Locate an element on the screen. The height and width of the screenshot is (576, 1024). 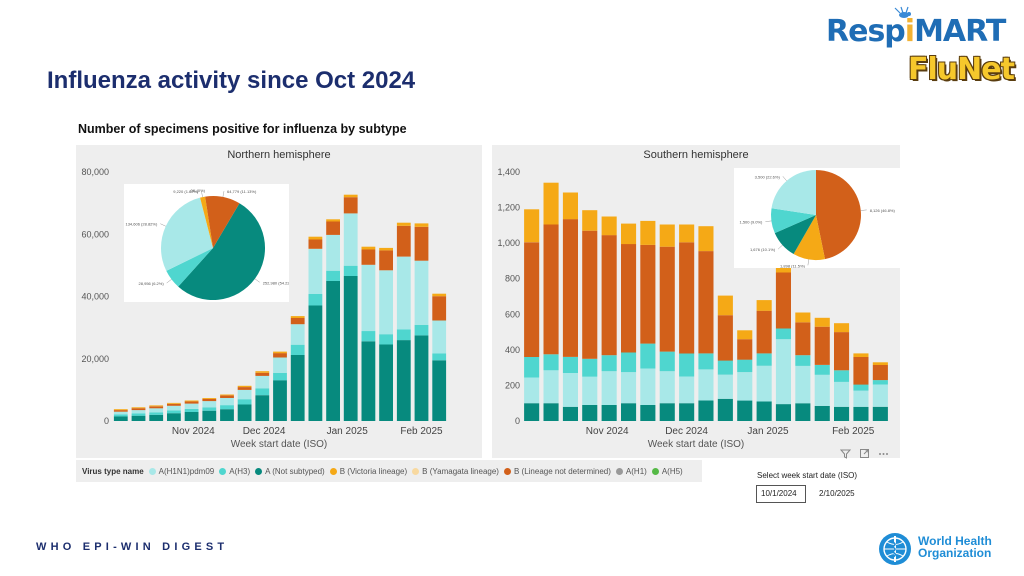
mosquito-icon is located at coordinates (902, 12).